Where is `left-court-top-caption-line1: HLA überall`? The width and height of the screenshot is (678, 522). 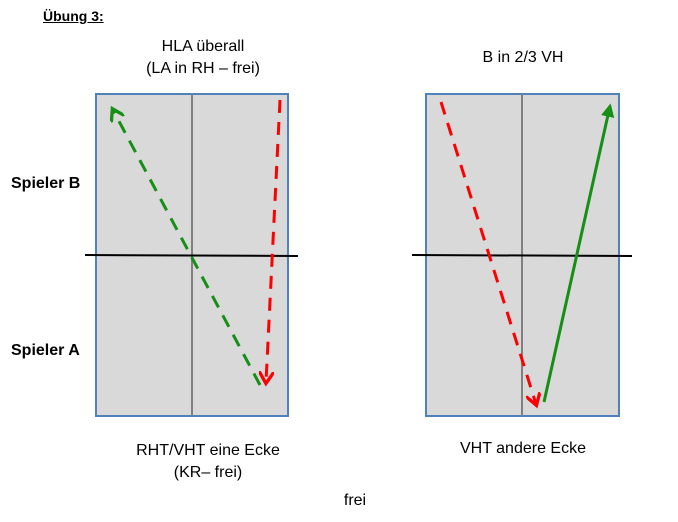 left-court-top-caption-line1: HLA überall is located at coordinates (203, 46).